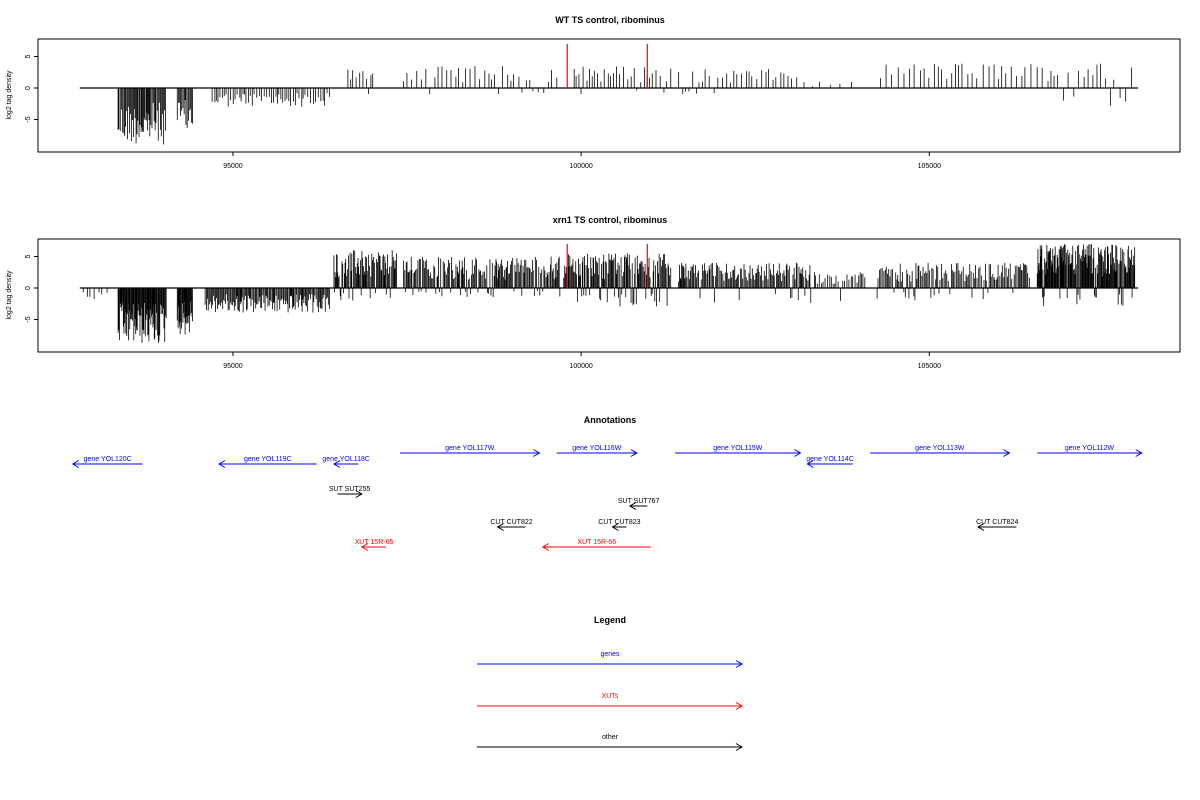 This screenshot has height=800, width=1200. I want to click on annotation-label: gene YOL114C, so click(830, 459).